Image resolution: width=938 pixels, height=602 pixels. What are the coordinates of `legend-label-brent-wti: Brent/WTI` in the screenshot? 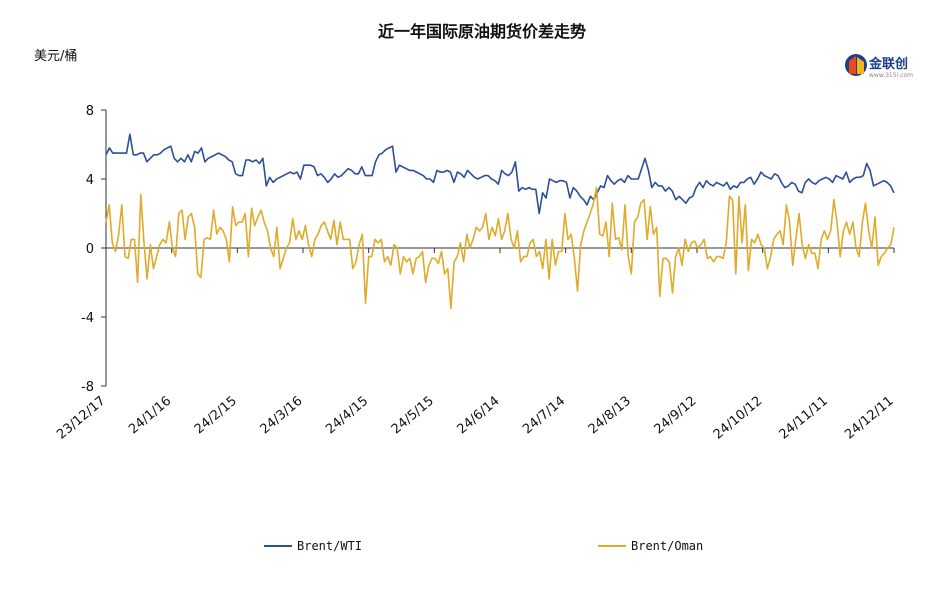 It's located at (329, 546).